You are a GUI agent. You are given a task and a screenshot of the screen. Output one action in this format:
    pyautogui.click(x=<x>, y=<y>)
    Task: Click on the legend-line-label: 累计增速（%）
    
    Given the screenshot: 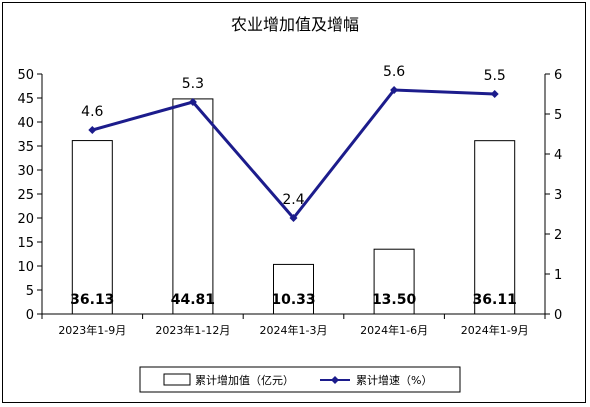 What is the action you would take?
    pyautogui.click(x=394, y=380)
    